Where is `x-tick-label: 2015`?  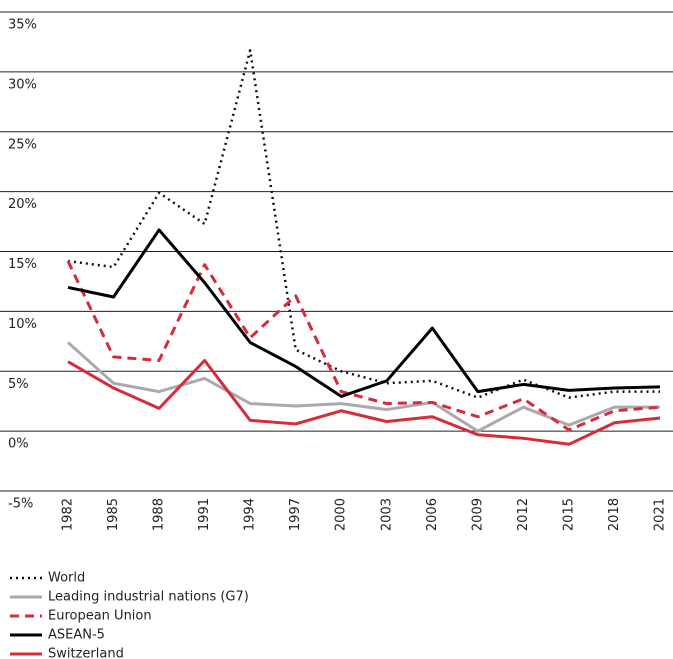 x-tick-label: 2015 is located at coordinates (568, 514).